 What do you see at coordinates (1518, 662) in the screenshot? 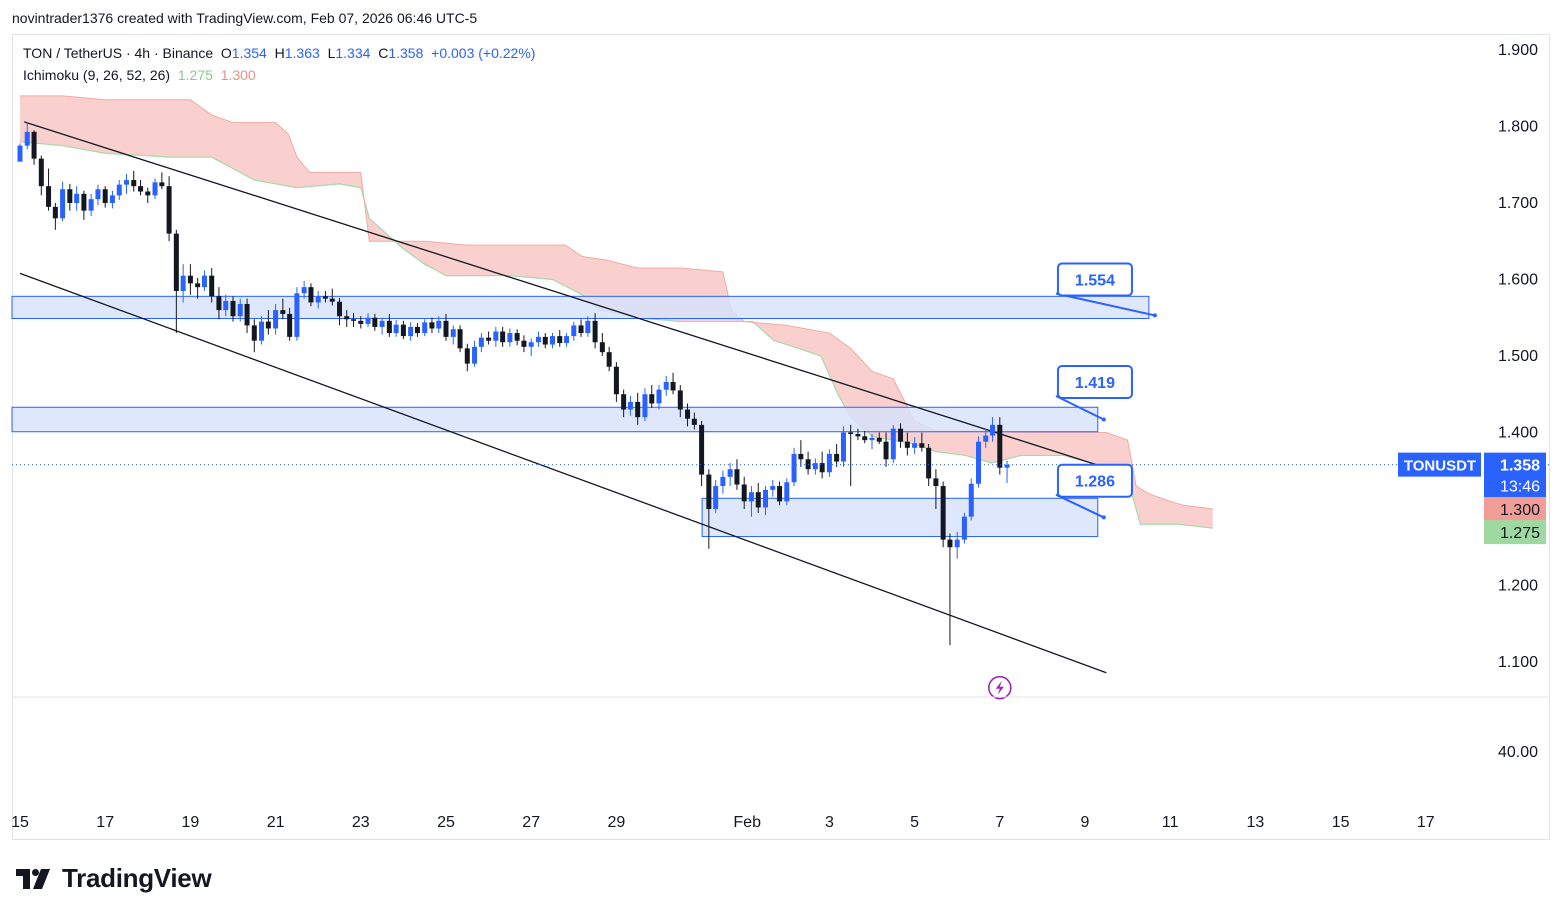
I see `y-tick-label: 1.100` at bounding box center [1518, 662].